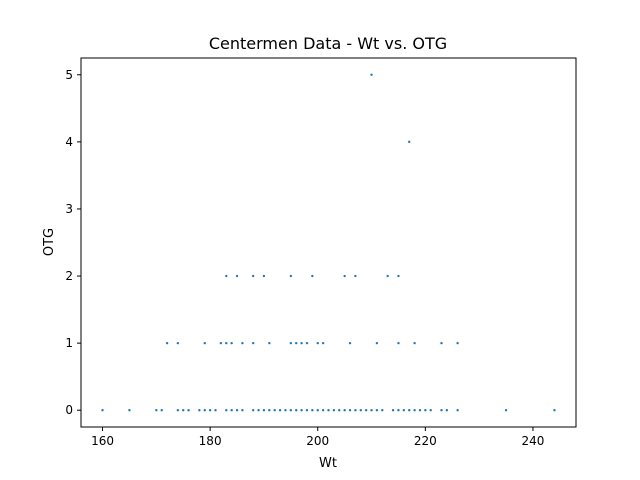  What do you see at coordinates (328, 43) in the screenshot?
I see `chart-title: Centermen Data - Wt vs. OTG` at bounding box center [328, 43].